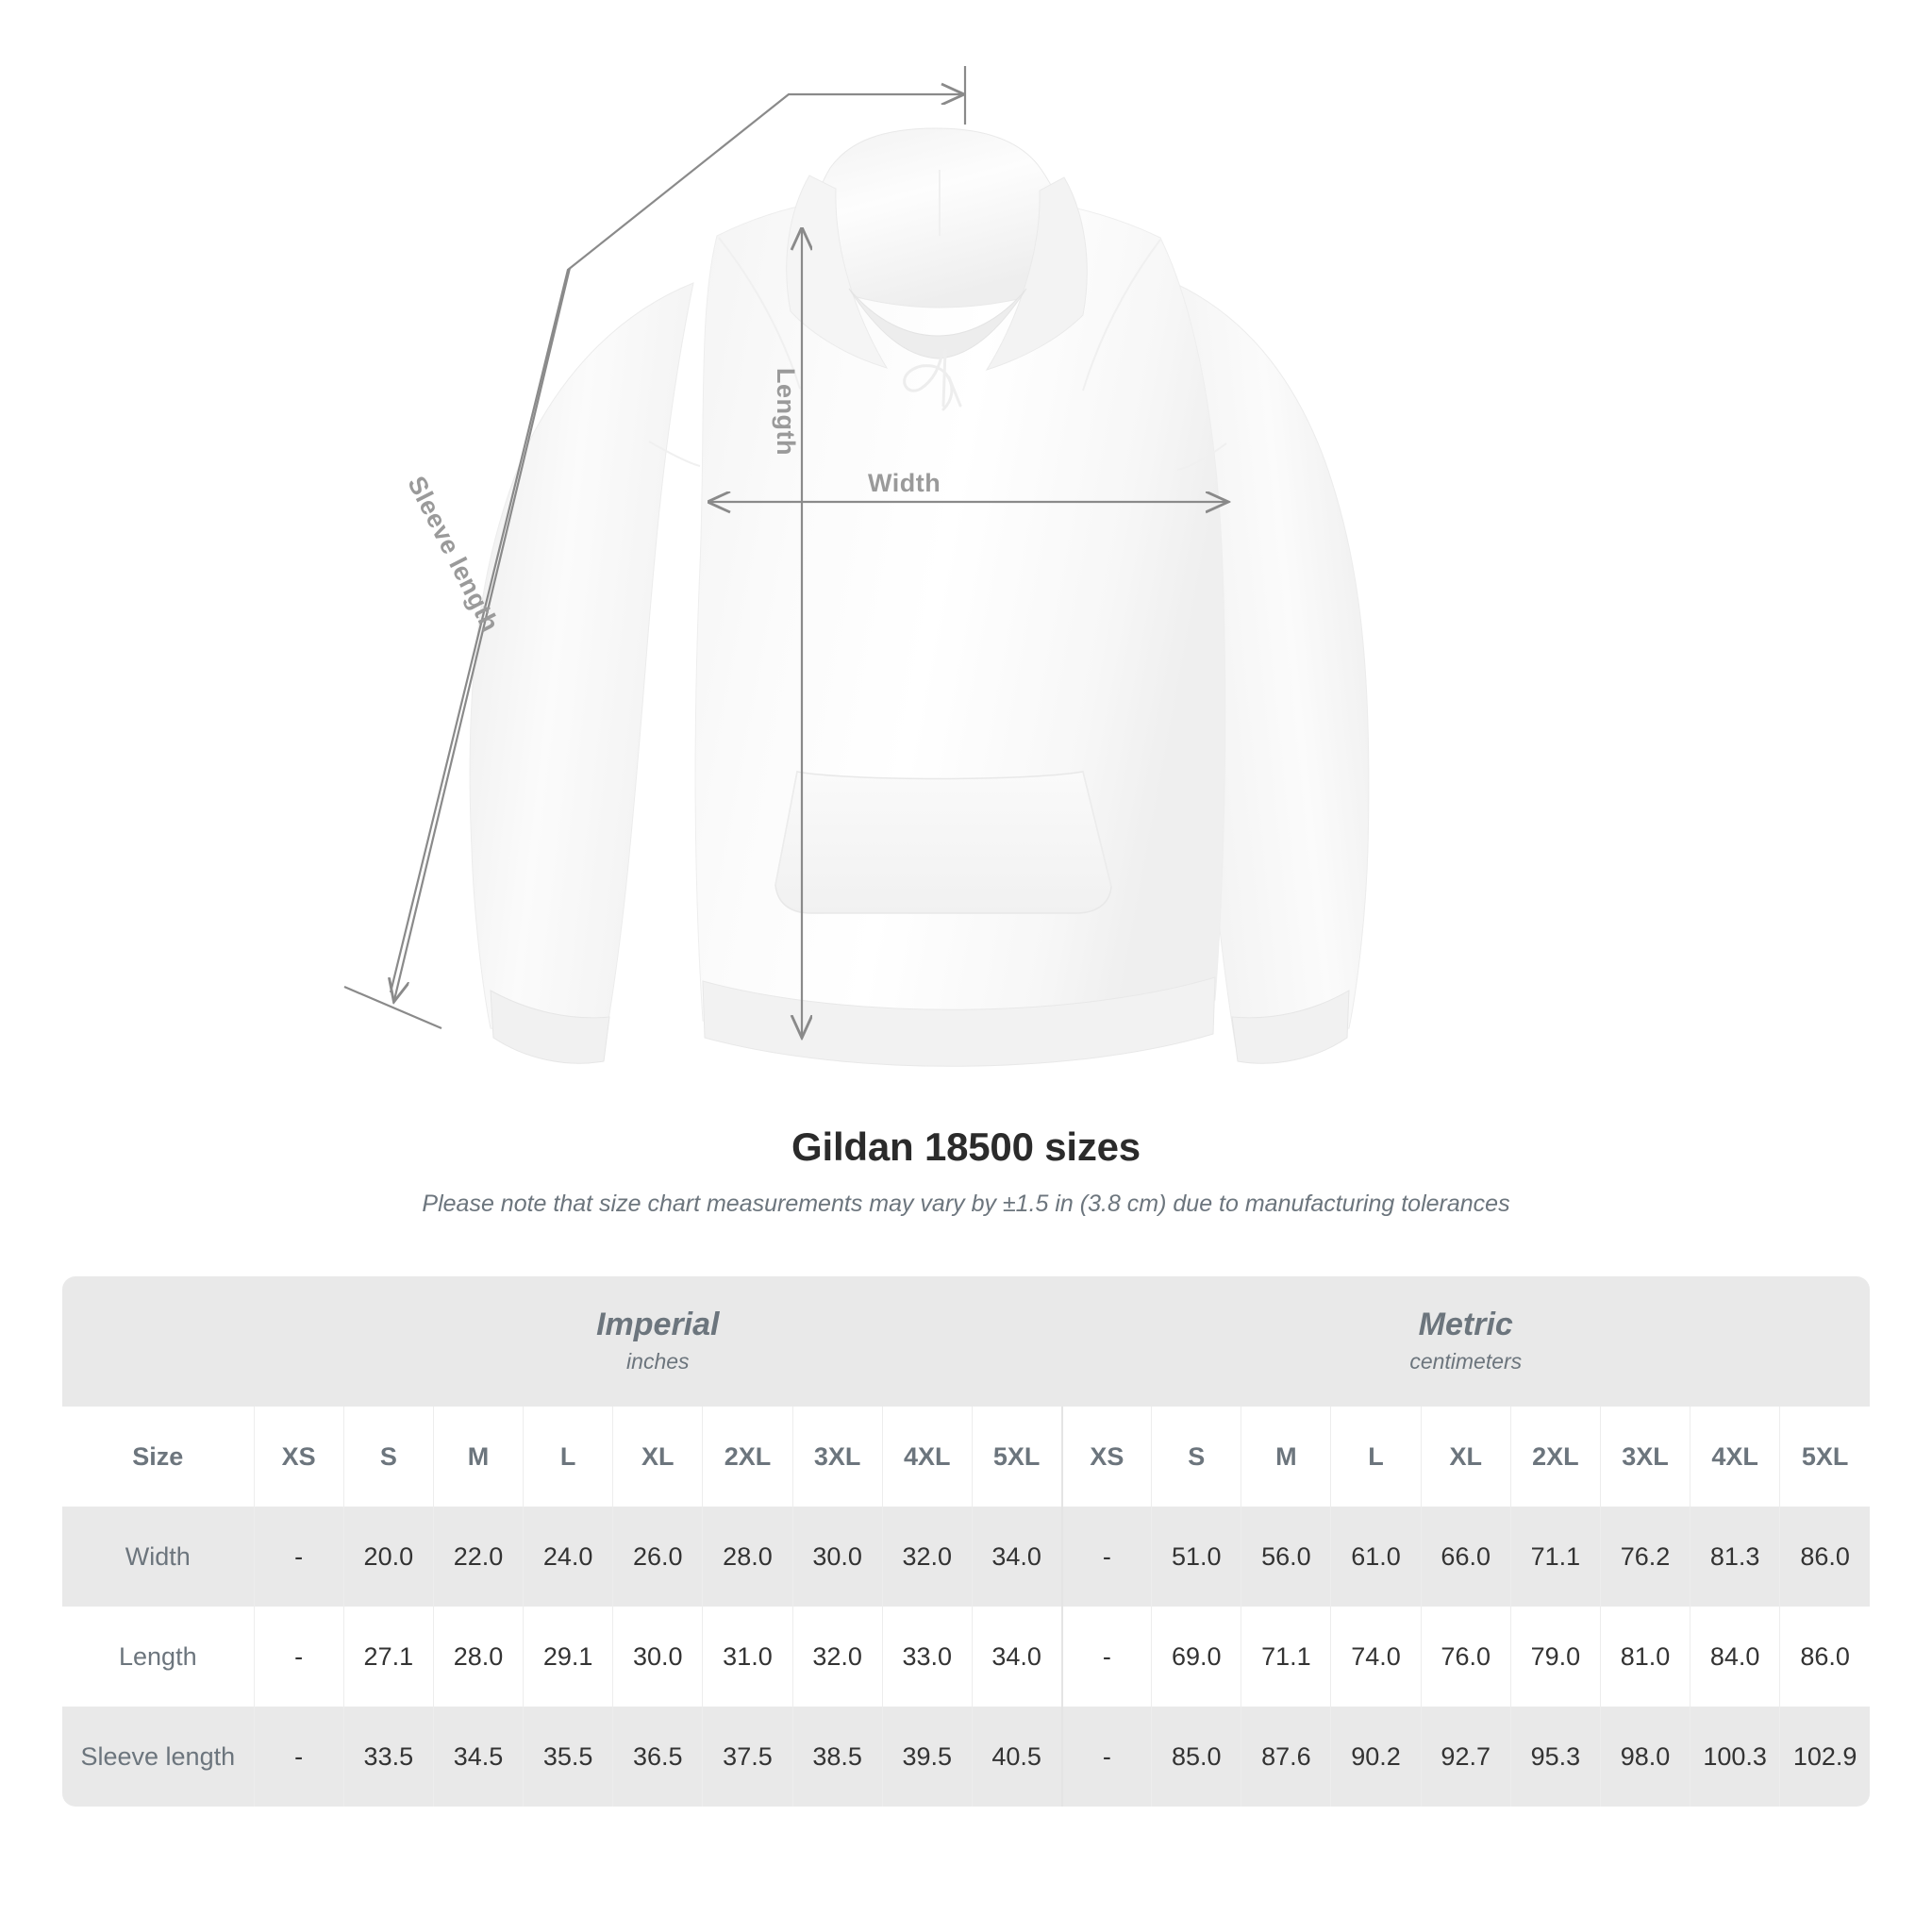 This screenshot has width=1932, height=1932. What do you see at coordinates (393, 1008) in the screenshot?
I see `sleeve-bottom-tick` at bounding box center [393, 1008].